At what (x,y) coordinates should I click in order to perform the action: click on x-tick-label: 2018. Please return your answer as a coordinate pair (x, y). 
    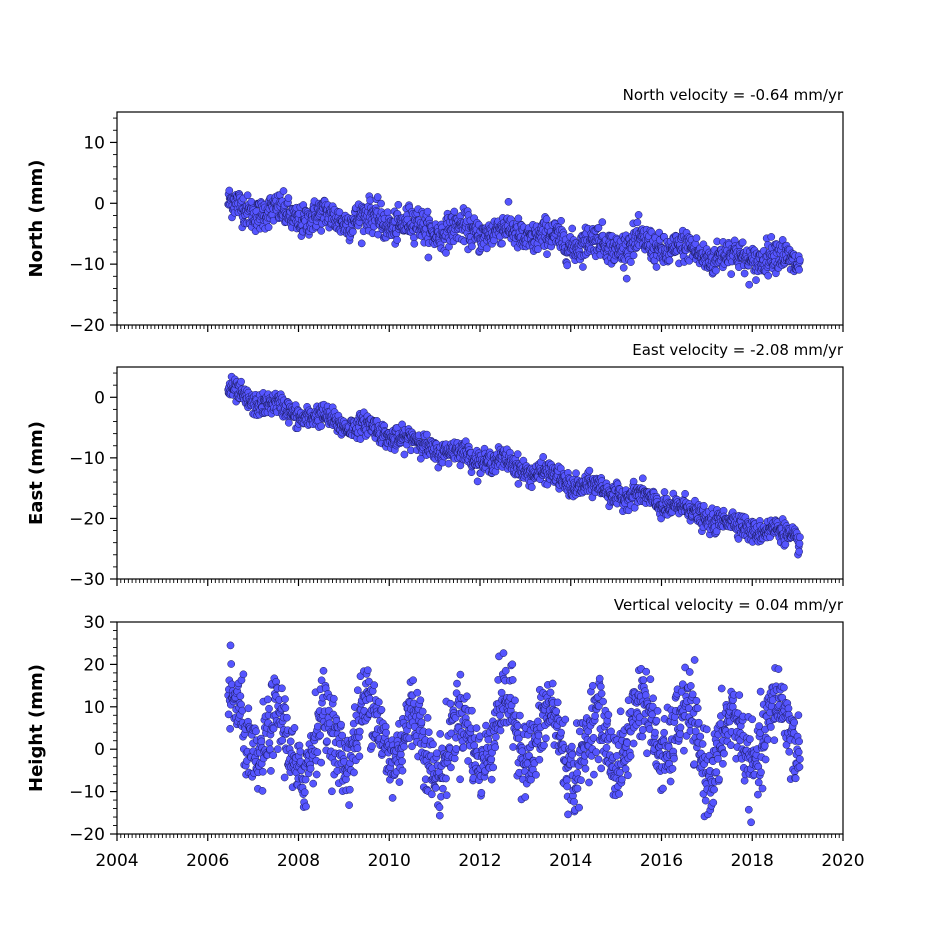
    Looking at the image, I should click on (752, 861).